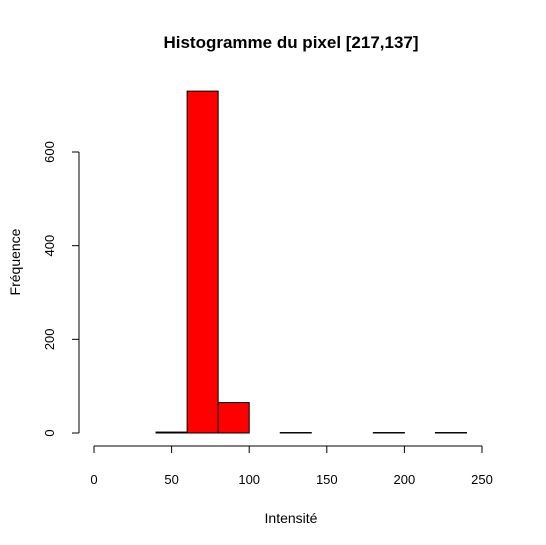 The width and height of the screenshot is (546, 545). What do you see at coordinates (291, 466) in the screenshot?
I see `x-axis: 0 50 100 150 200 250` at bounding box center [291, 466].